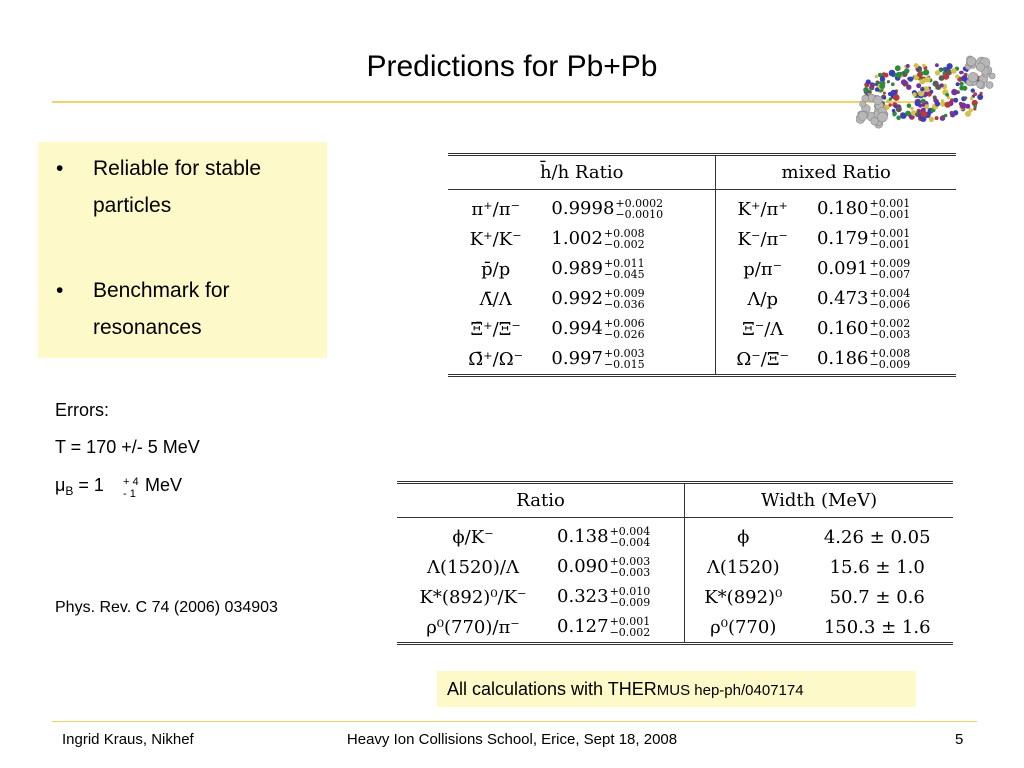 The width and height of the screenshot is (1024, 768). Describe the element at coordinates (890, 239) in the screenshot. I see `asymmetric-error: +0.001 −0.001` at that location.